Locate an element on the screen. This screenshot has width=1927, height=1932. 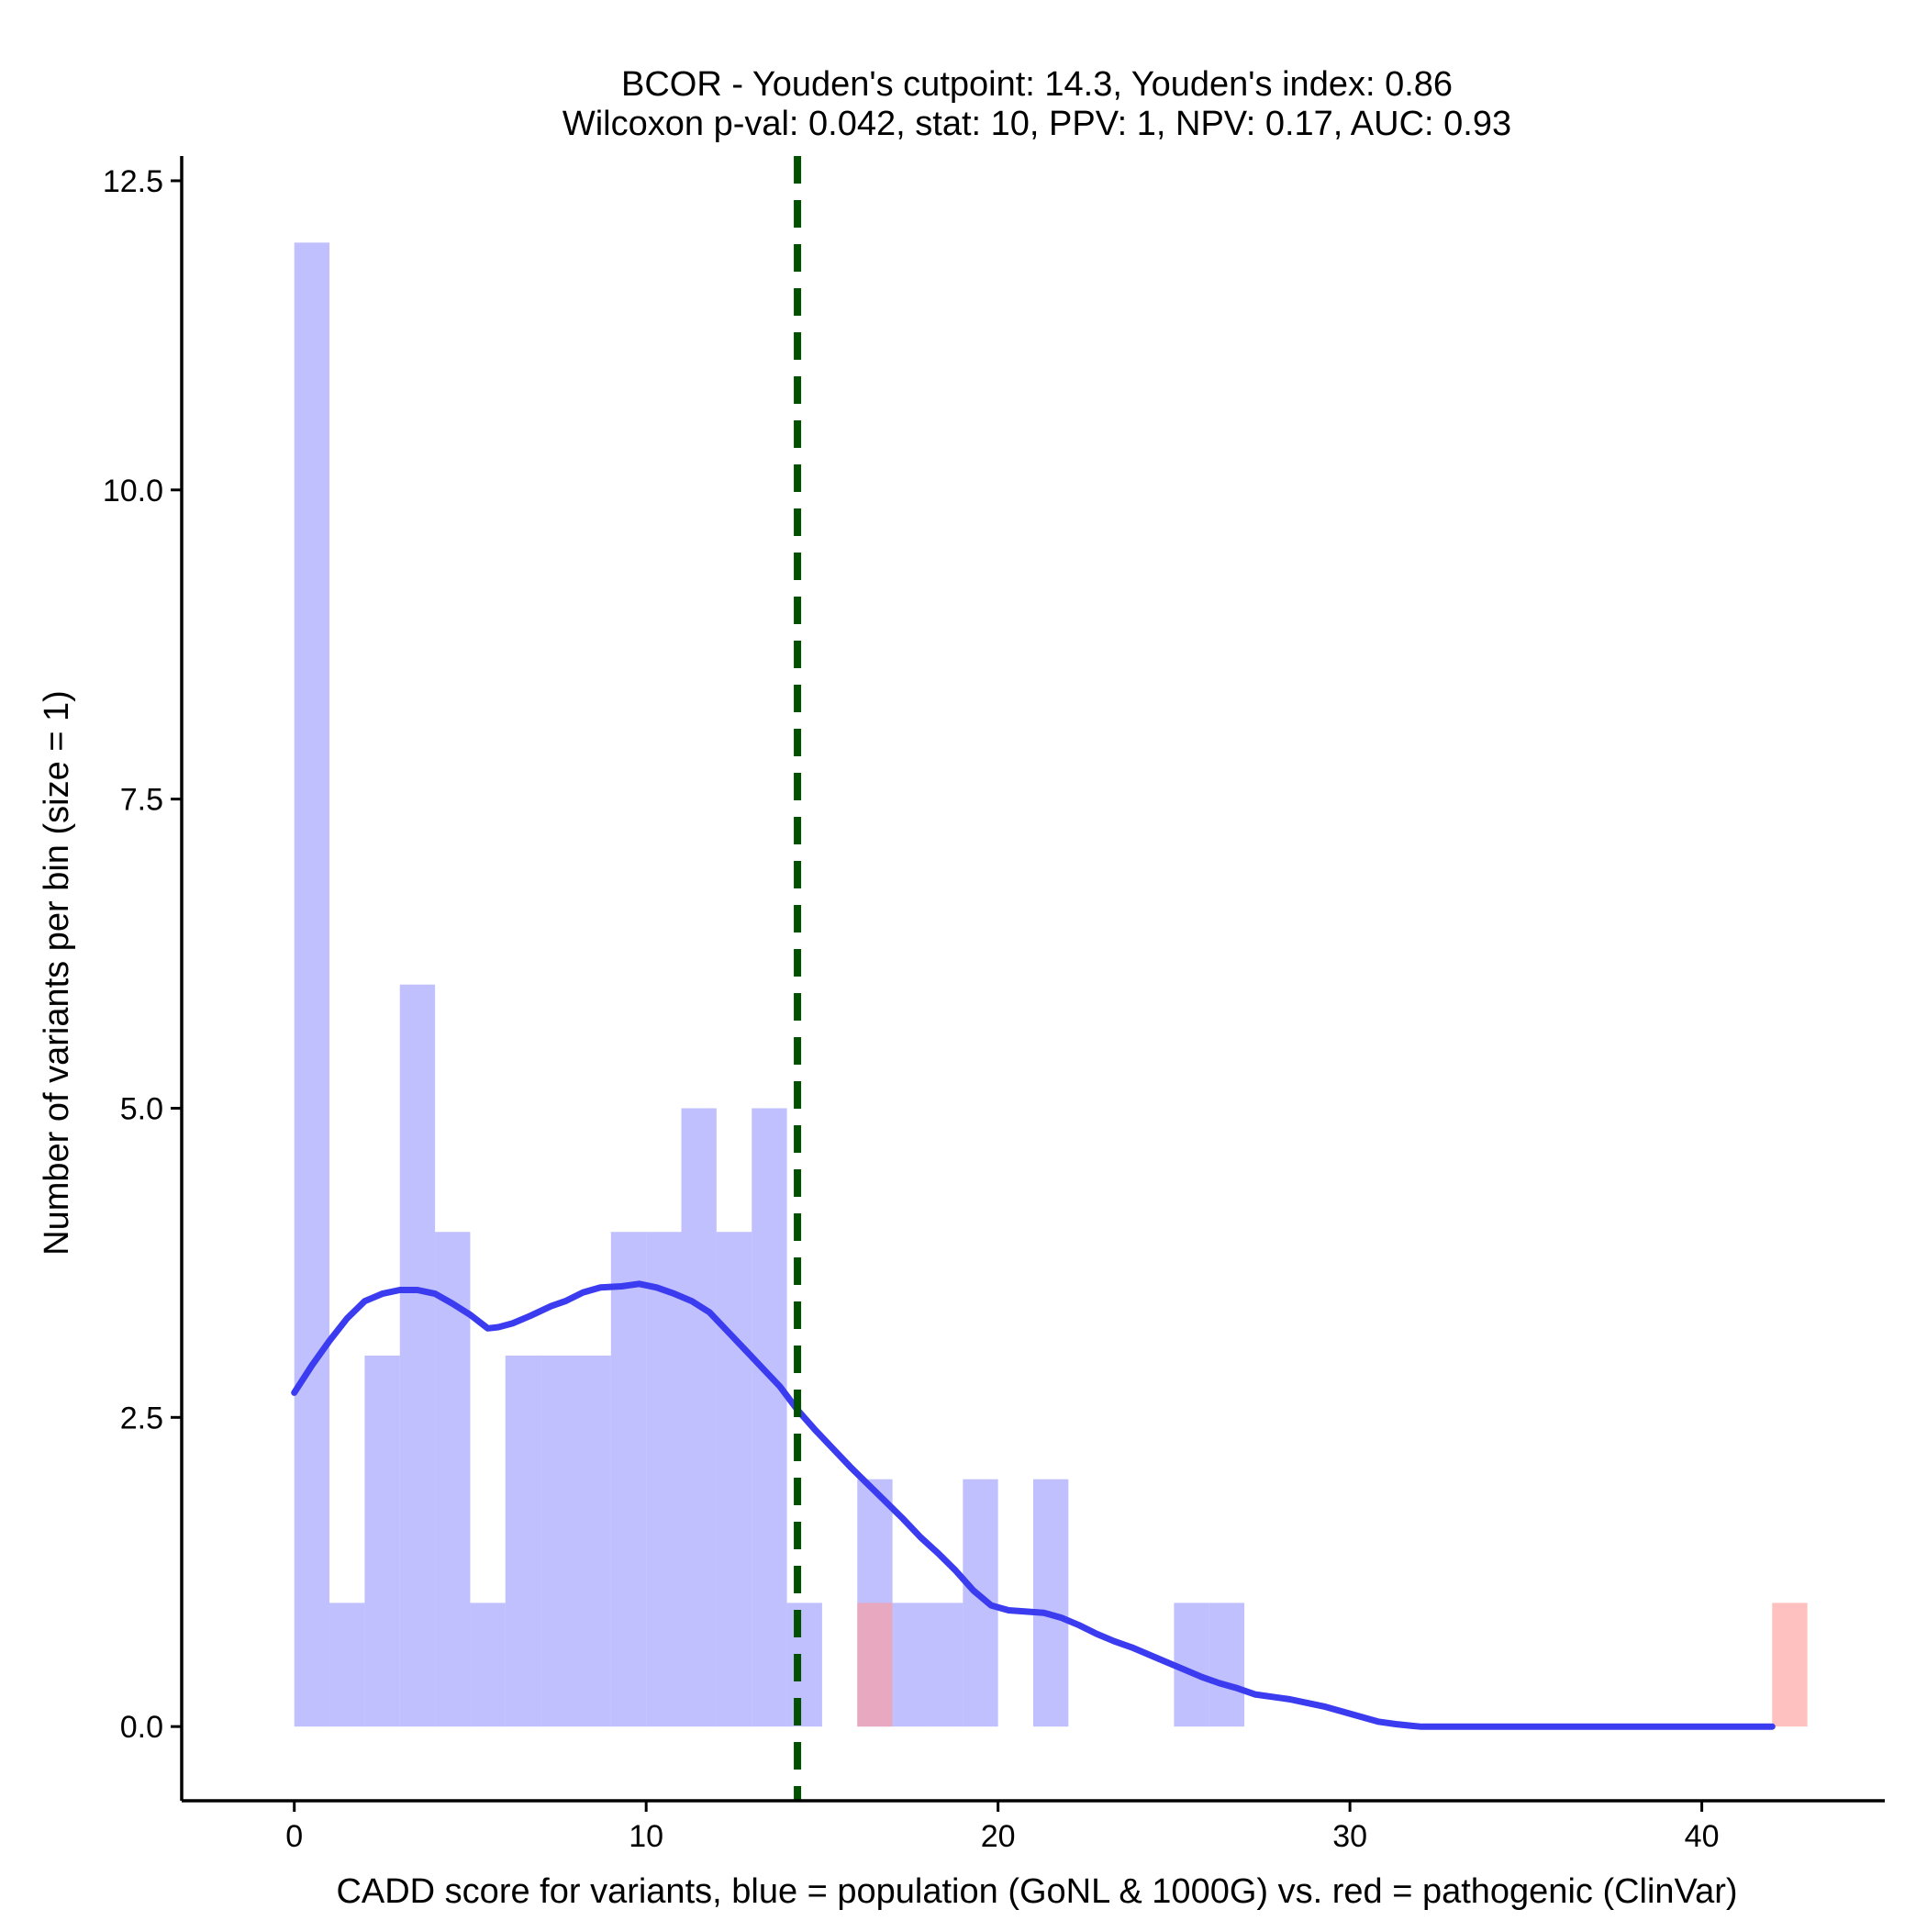
y-tick-label: 2.5 is located at coordinates (141, 1418).